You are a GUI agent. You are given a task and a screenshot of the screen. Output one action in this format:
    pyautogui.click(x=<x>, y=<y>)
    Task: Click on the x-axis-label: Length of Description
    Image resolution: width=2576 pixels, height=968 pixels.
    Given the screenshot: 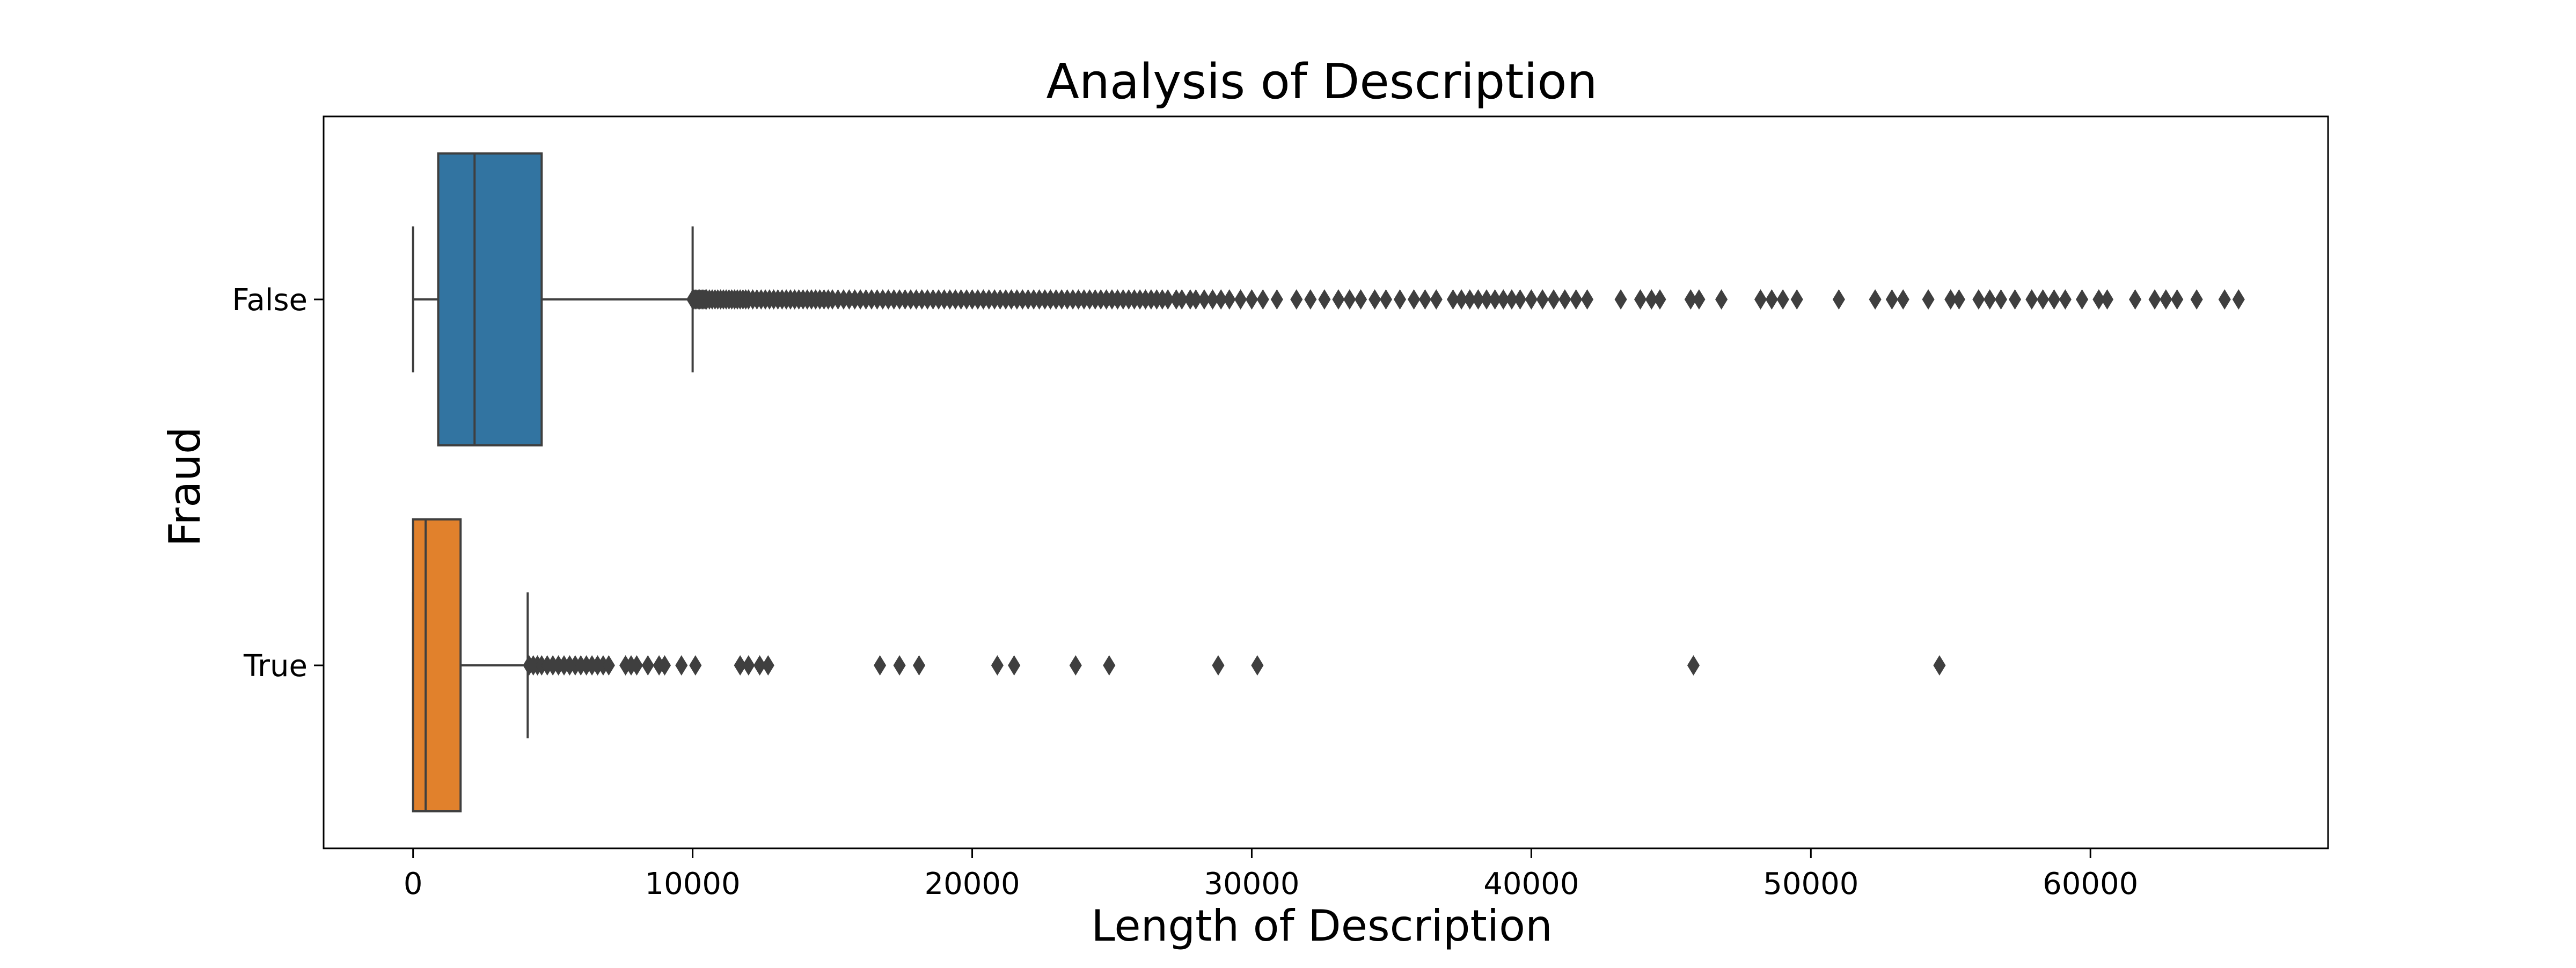 What is the action you would take?
    pyautogui.click(x=1322, y=926)
    